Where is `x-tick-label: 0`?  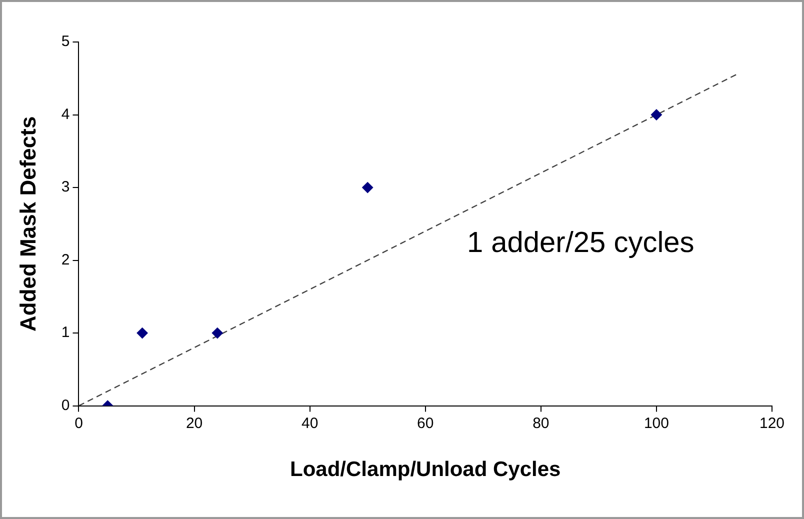 x-tick-label: 0 is located at coordinates (78, 423).